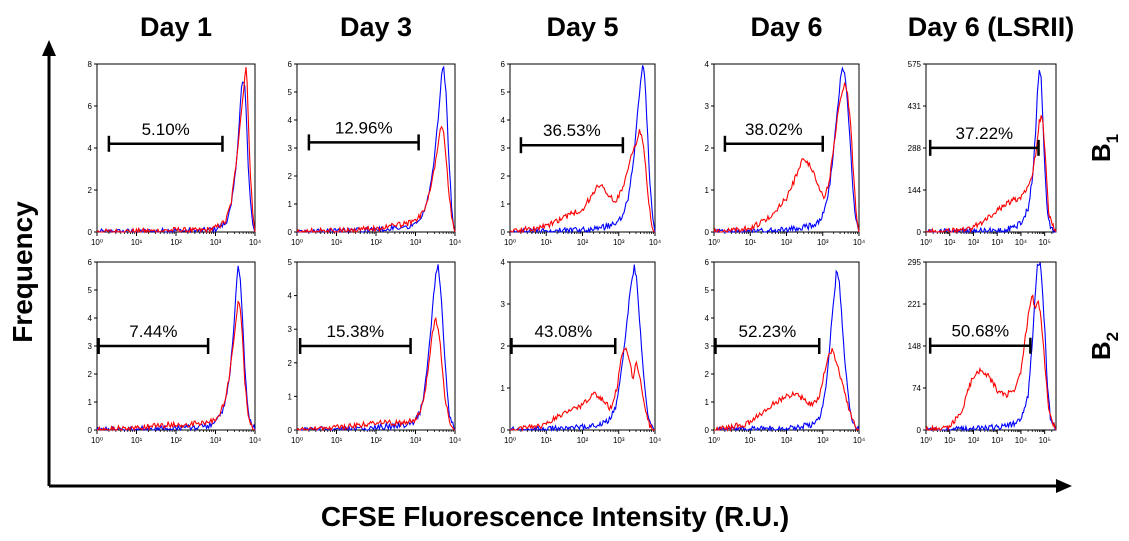 Image resolution: width=1129 pixels, height=541 pixels. Describe the element at coordinates (581, 153) in the screenshot. I see `histogram-panel: 0 1 2 3 4 5 6 10⁰ 10¹ 10² 10³ 10⁴ 36.53%` at that location.